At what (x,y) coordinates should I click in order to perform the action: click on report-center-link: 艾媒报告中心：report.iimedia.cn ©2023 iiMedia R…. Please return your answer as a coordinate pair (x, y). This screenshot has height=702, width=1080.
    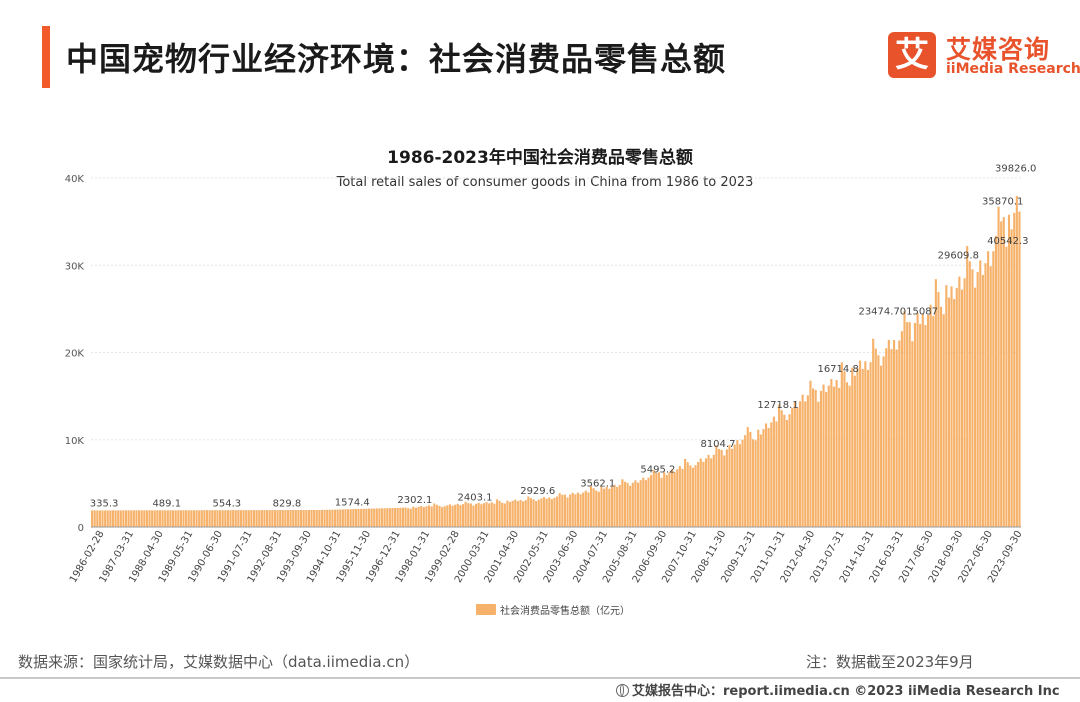
    Looking at the image, I should click on (838, 689).